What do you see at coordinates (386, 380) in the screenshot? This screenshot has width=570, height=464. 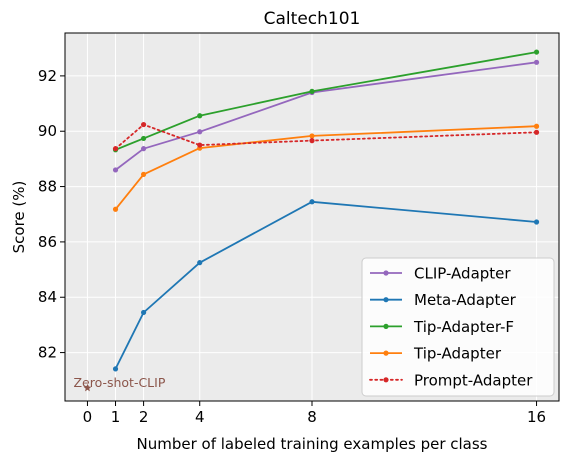 I see `legend-marker-prompt-adapter` at bounding box center [386, 380].